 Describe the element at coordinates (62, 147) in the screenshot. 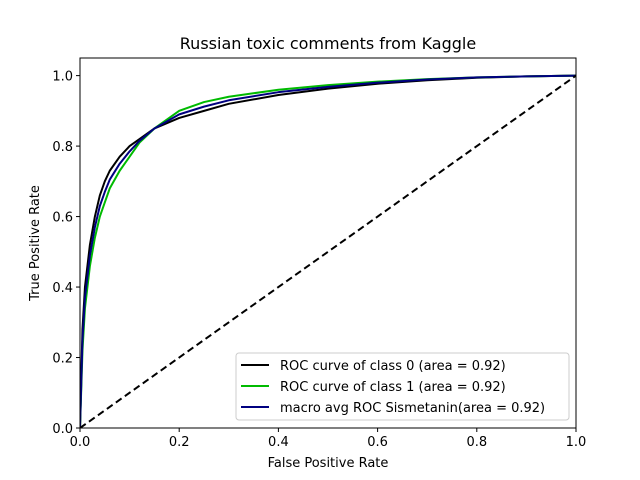

I see `y-tick-label: 0.8` at that location.